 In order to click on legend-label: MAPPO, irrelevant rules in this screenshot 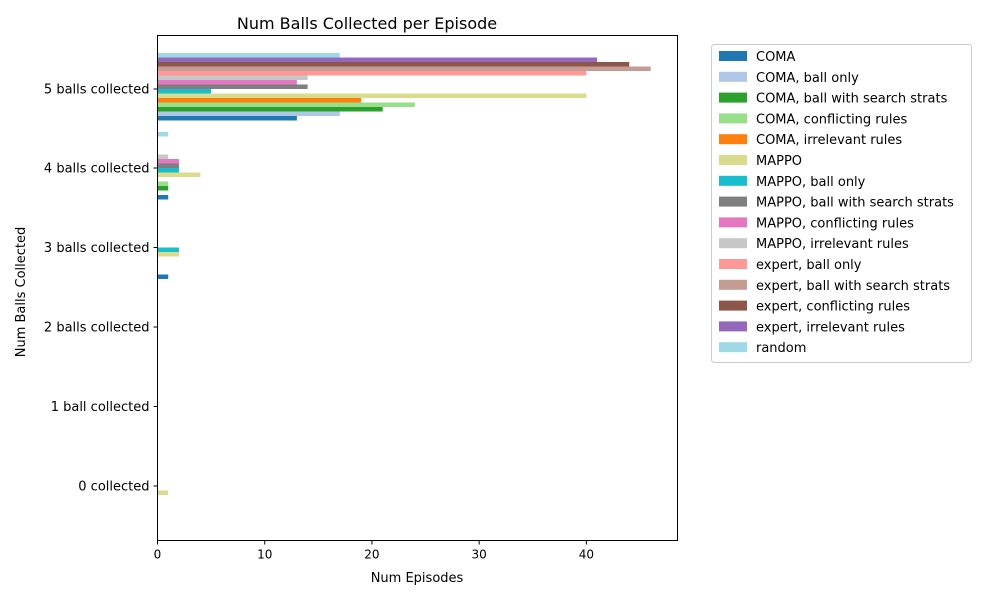, I will do `click(832, 244)`.